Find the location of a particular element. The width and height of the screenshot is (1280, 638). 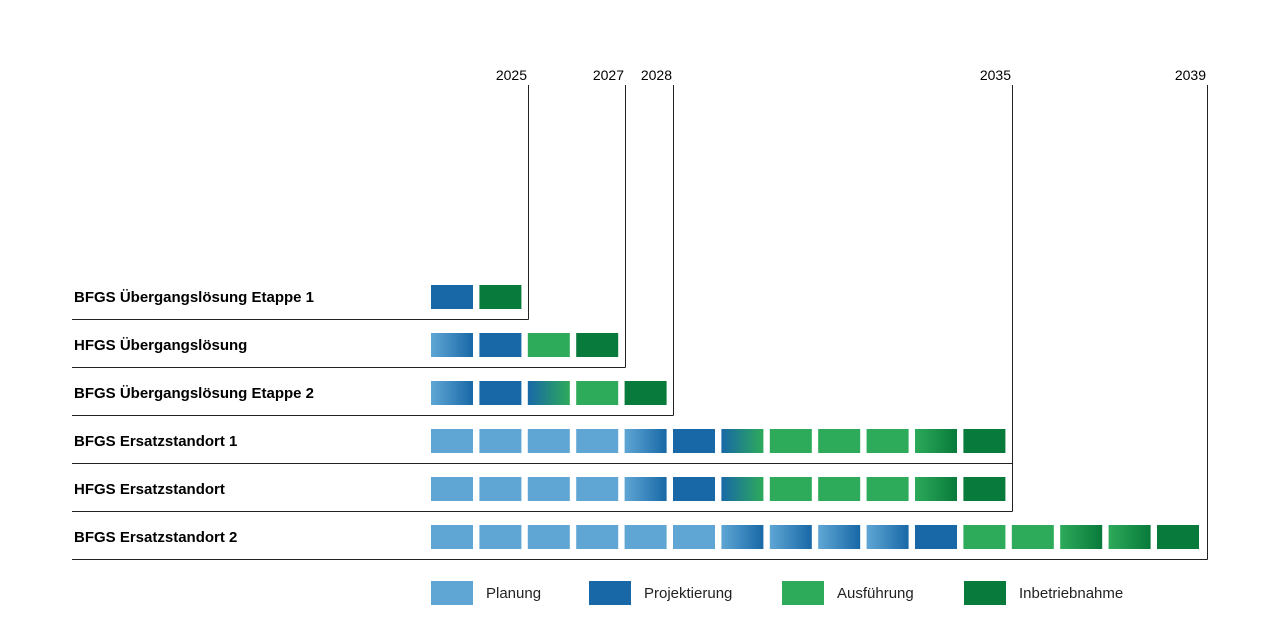

year-label: 2035 is located at coordinates (995, 75).